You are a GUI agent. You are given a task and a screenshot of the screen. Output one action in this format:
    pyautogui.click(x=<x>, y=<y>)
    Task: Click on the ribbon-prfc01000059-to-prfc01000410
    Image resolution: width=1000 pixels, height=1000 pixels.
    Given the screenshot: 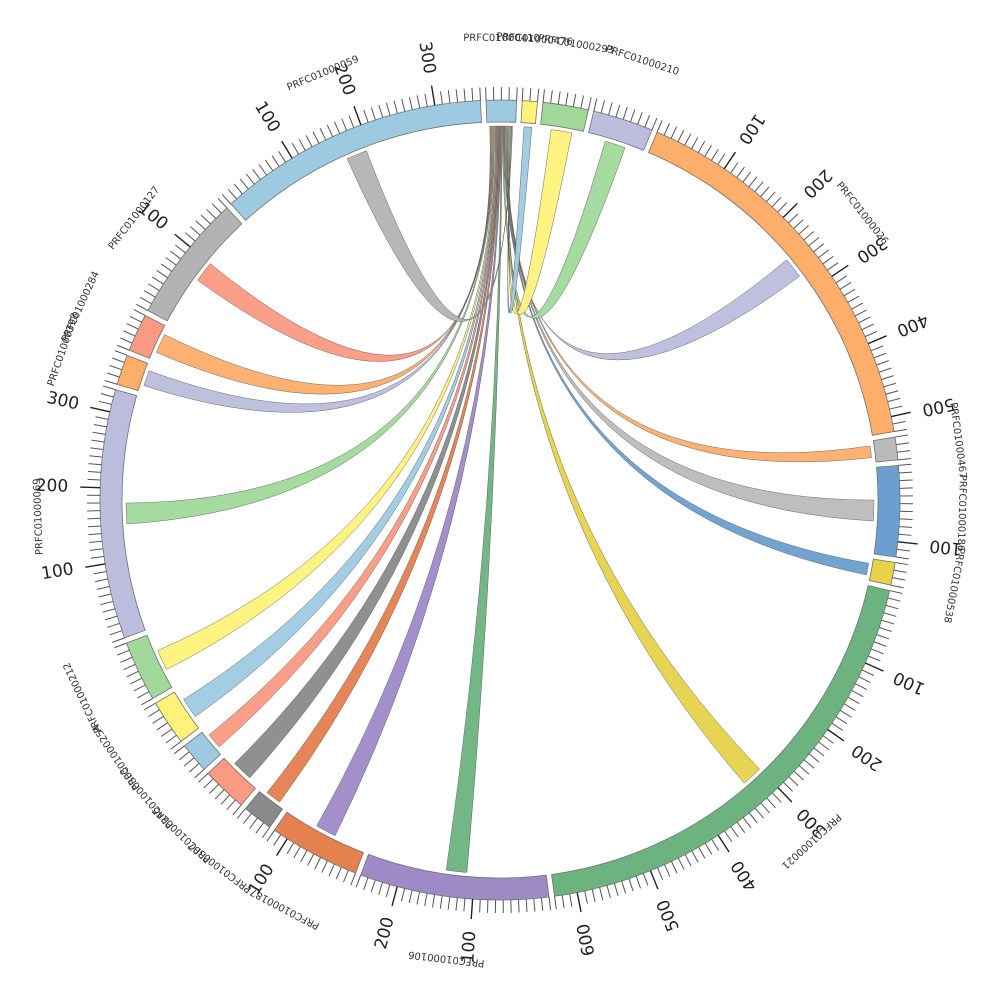 What is the action you would take?
    pyautogui.click(x=429, y=223)
    